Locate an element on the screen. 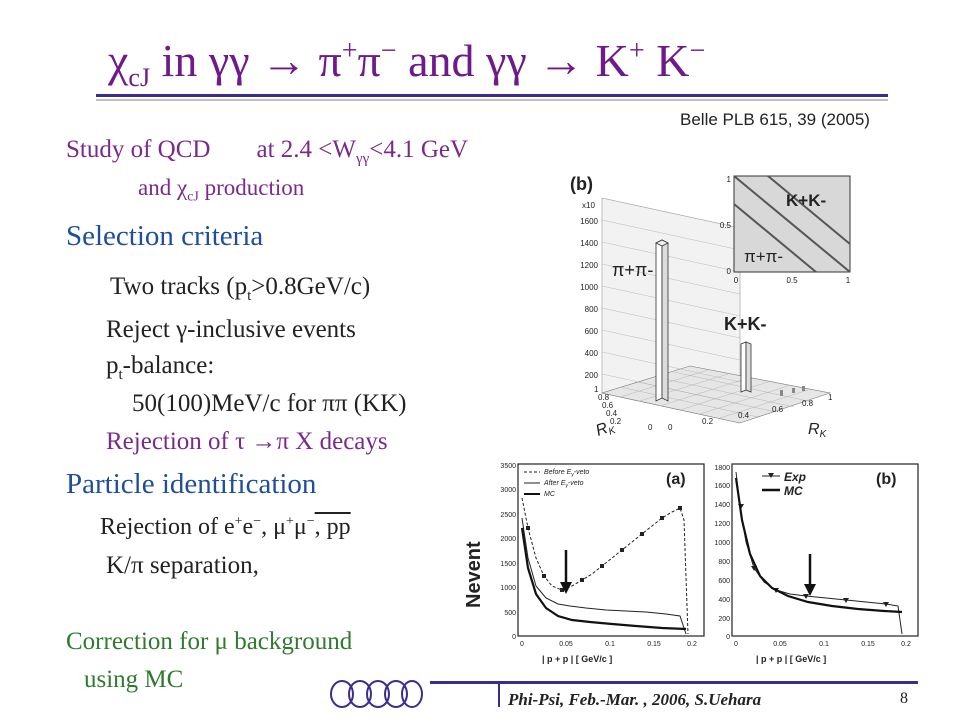 The height and width of the screenshot is (720, 960). lego-label-pipi: π+π- is located at coordinates (632, 270).